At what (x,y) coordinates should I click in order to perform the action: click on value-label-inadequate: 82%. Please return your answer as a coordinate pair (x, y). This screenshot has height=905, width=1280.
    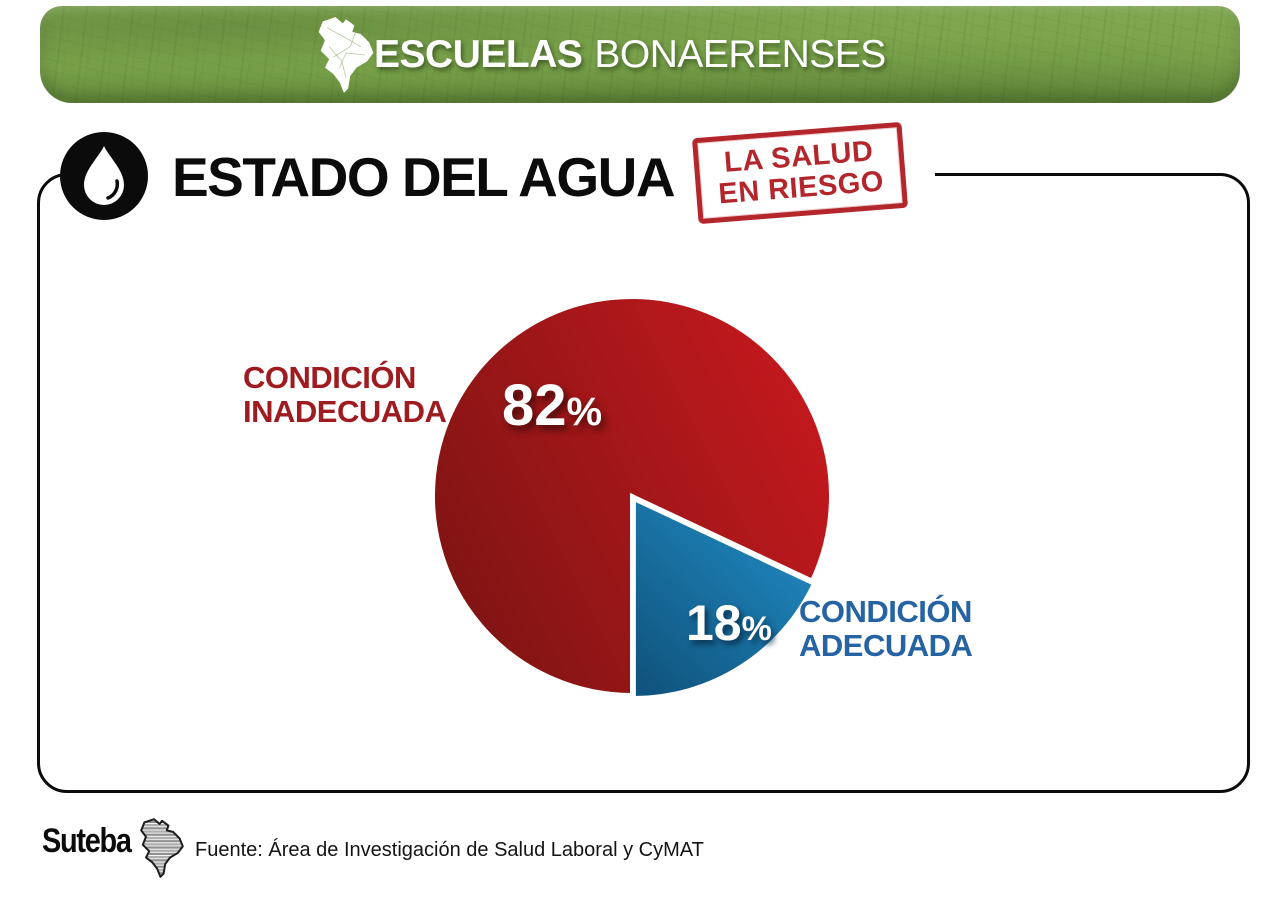
    Looking at the image, I should click on (552, 405).